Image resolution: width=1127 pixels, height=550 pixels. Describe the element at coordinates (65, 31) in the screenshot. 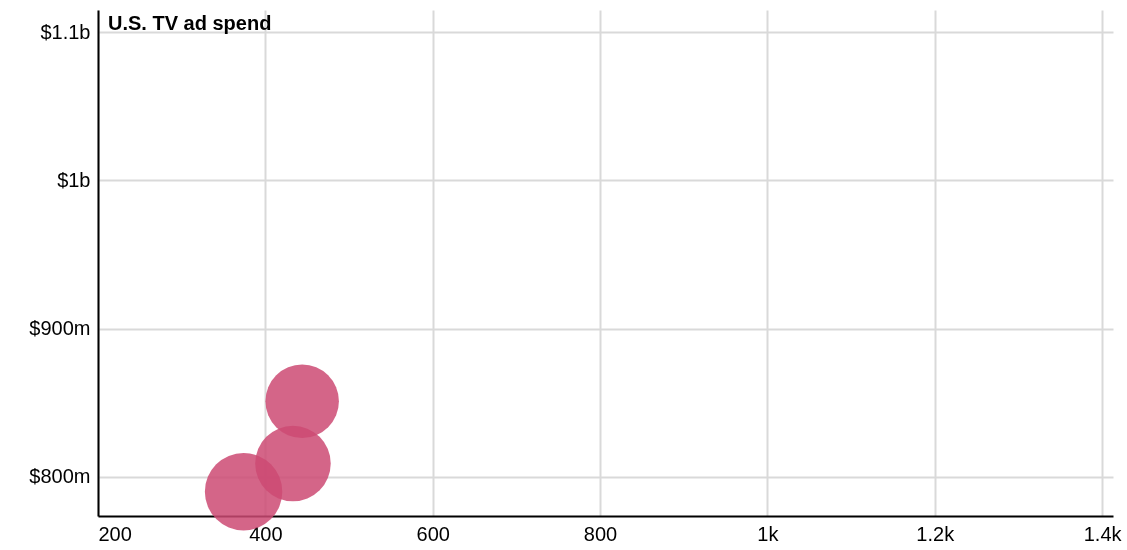

I see `y-tick-label: $1.1b` at that location.